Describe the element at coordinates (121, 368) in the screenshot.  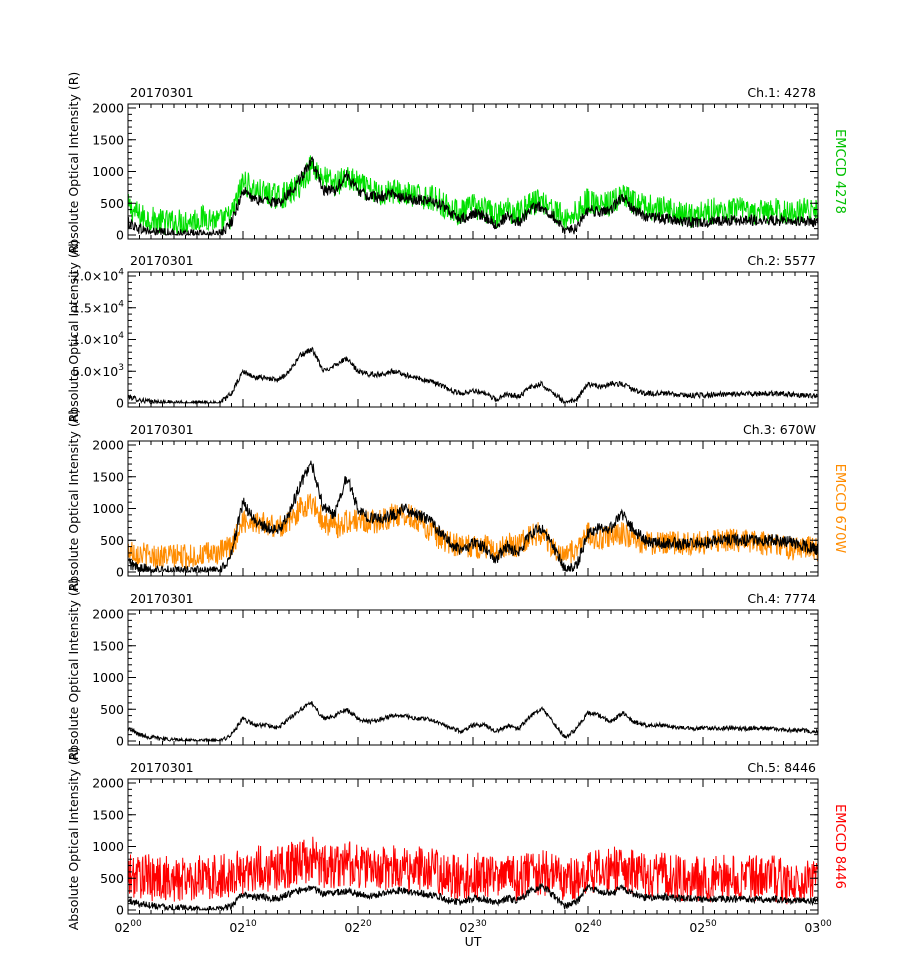
I see `y-tick-exponent: 3` at that location.